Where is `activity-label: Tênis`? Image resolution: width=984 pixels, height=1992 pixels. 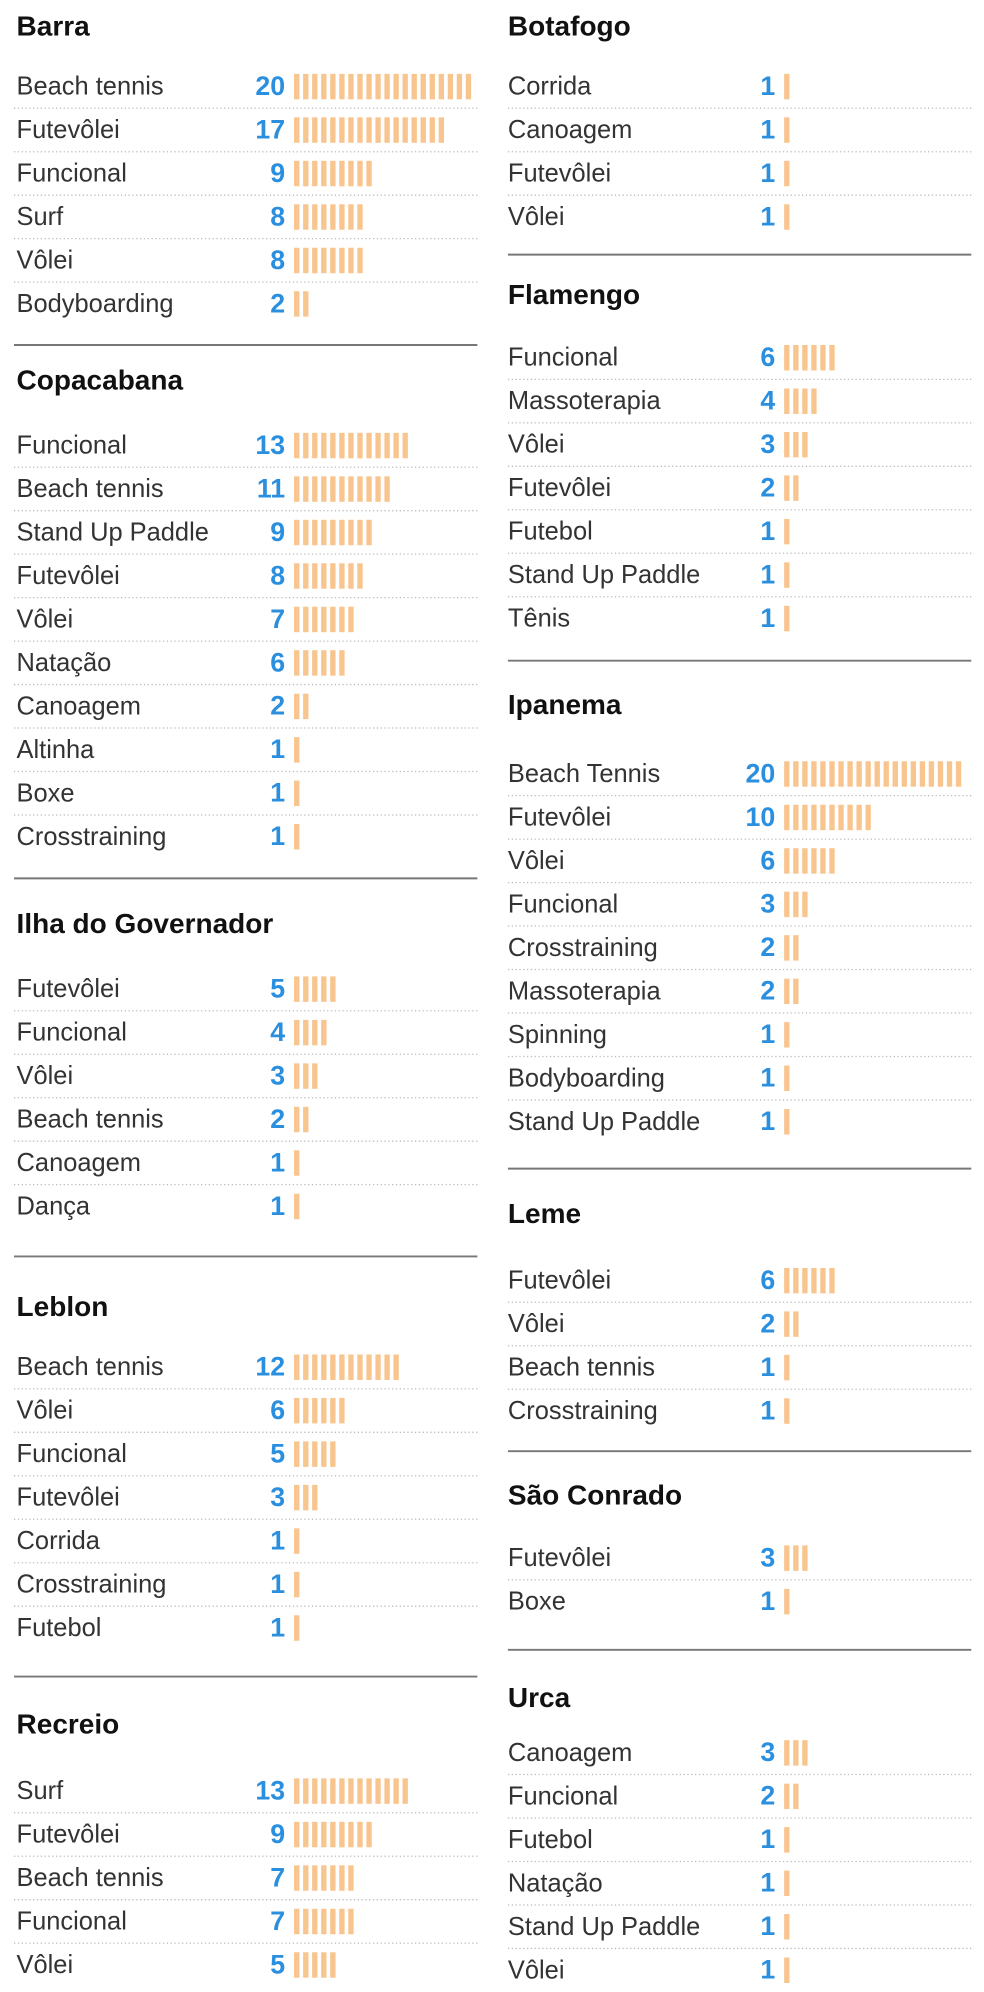 activity-label: Tênis is located at coordinates (539, 619).